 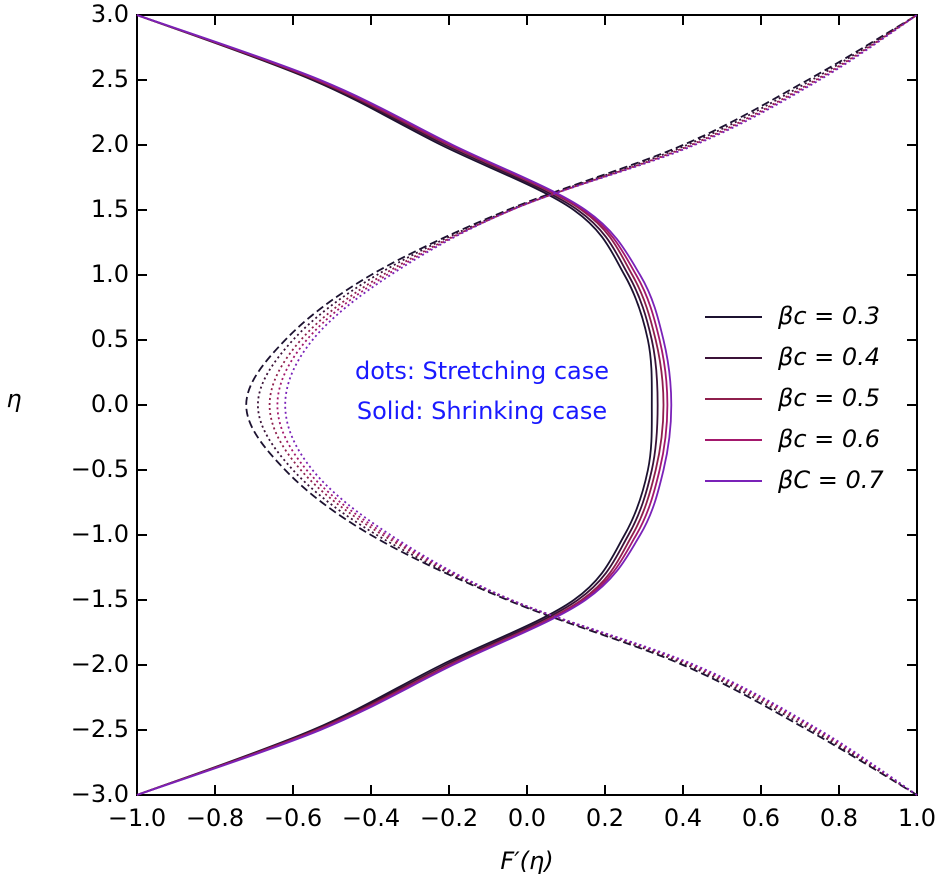 I want to click on x-tick-label: 0.0, so click(x=527, y=818).